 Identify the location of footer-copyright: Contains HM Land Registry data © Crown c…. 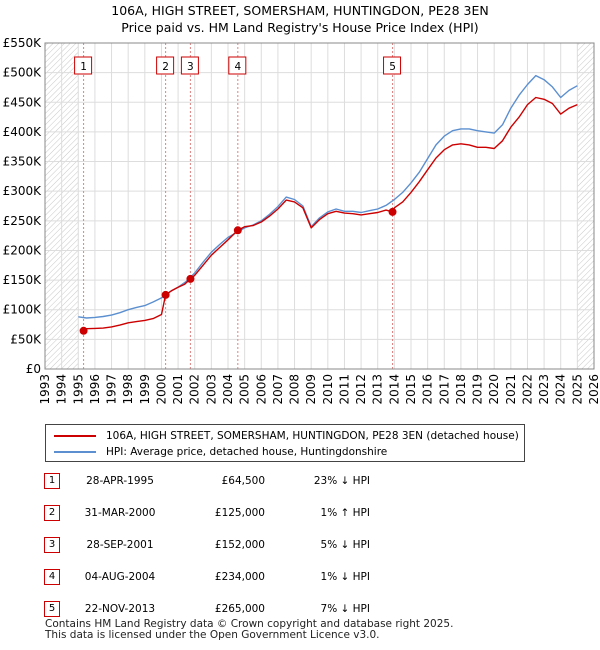
(249, 624).